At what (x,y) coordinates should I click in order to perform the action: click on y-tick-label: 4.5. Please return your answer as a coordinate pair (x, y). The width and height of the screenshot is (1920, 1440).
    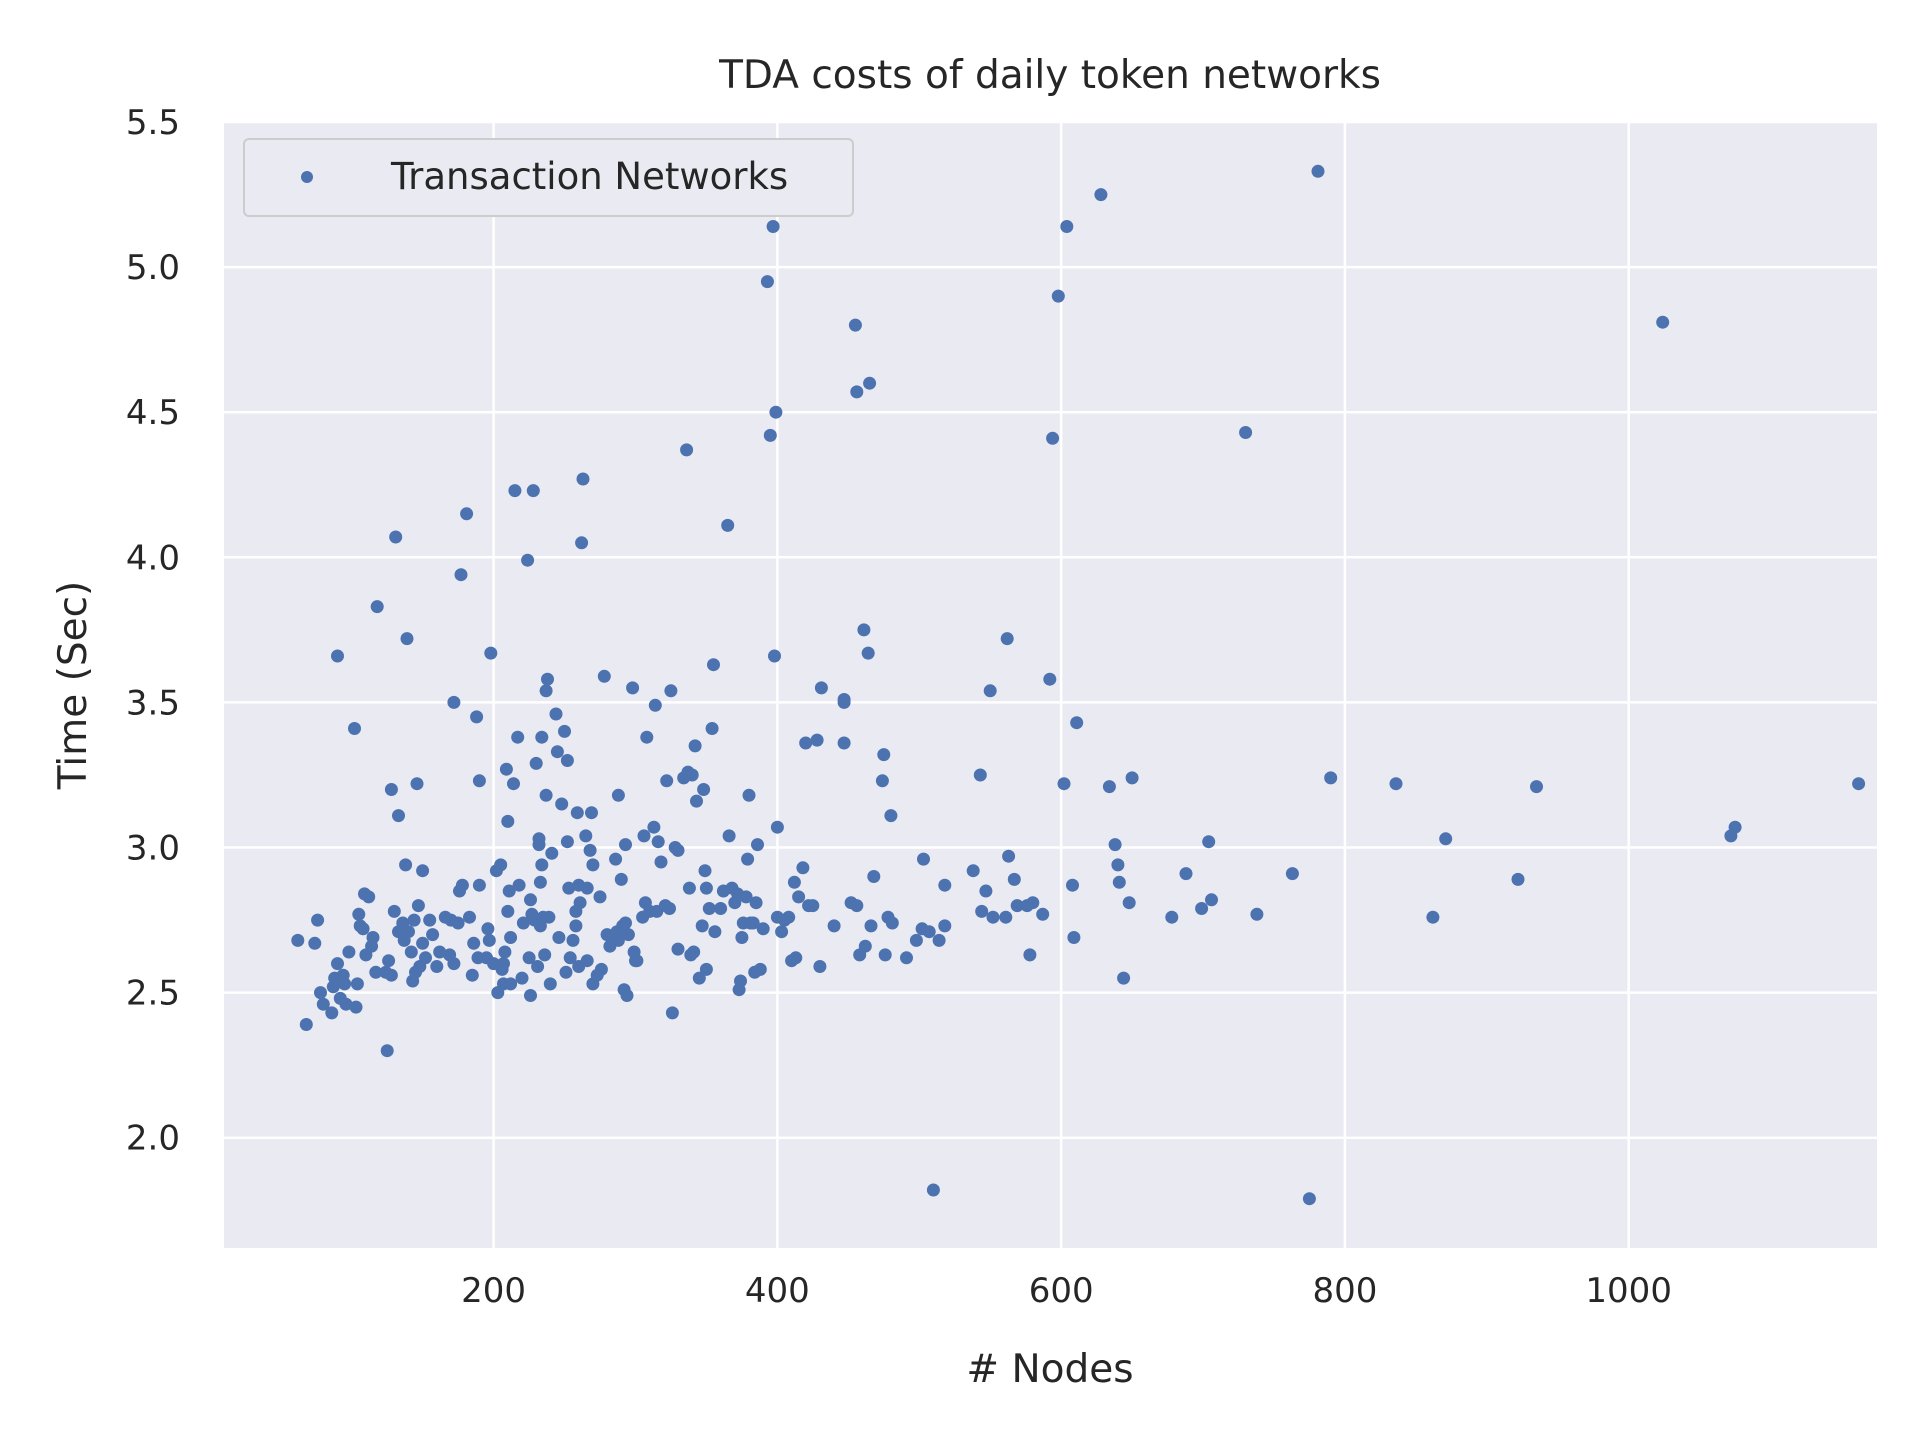
    Looking at the image, I should click on (153, 413).